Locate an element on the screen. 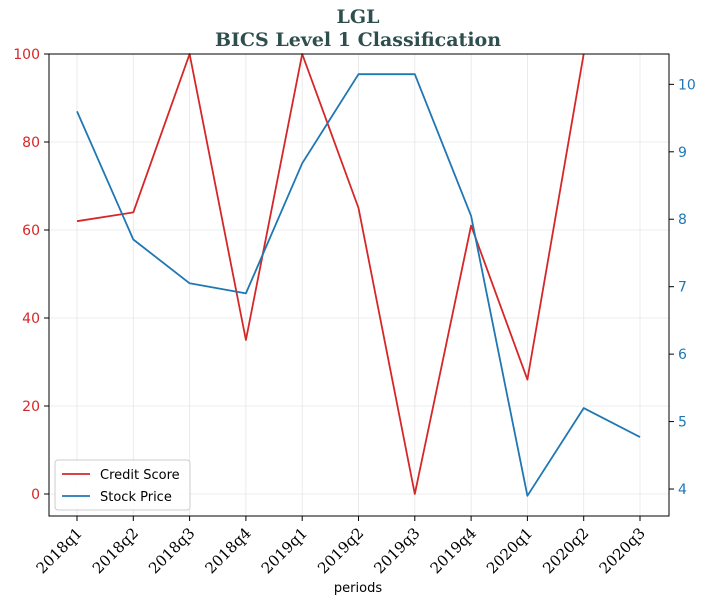 This screenshot has width=707, height=605. legend-box is located at coordinates (122, 485).